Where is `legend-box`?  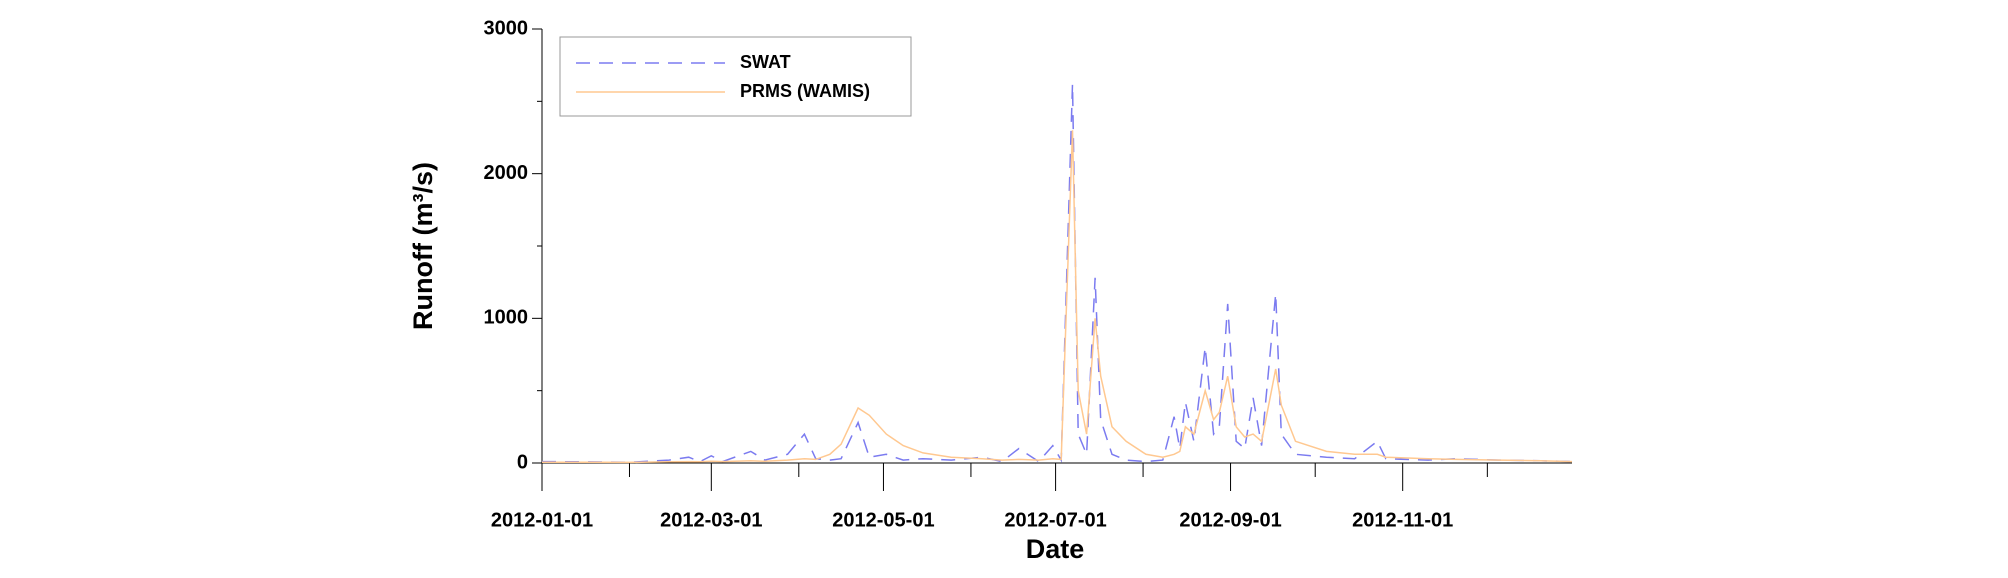 legend-box is located at coordinates (735, 76).